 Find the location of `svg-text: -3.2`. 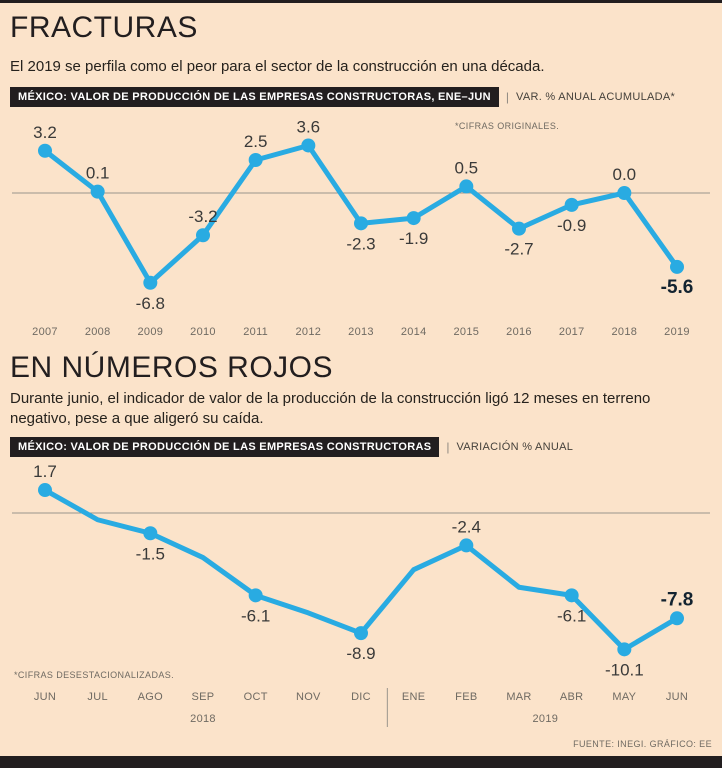

svg-text: -3.2 is located at coordinates (202, 216).